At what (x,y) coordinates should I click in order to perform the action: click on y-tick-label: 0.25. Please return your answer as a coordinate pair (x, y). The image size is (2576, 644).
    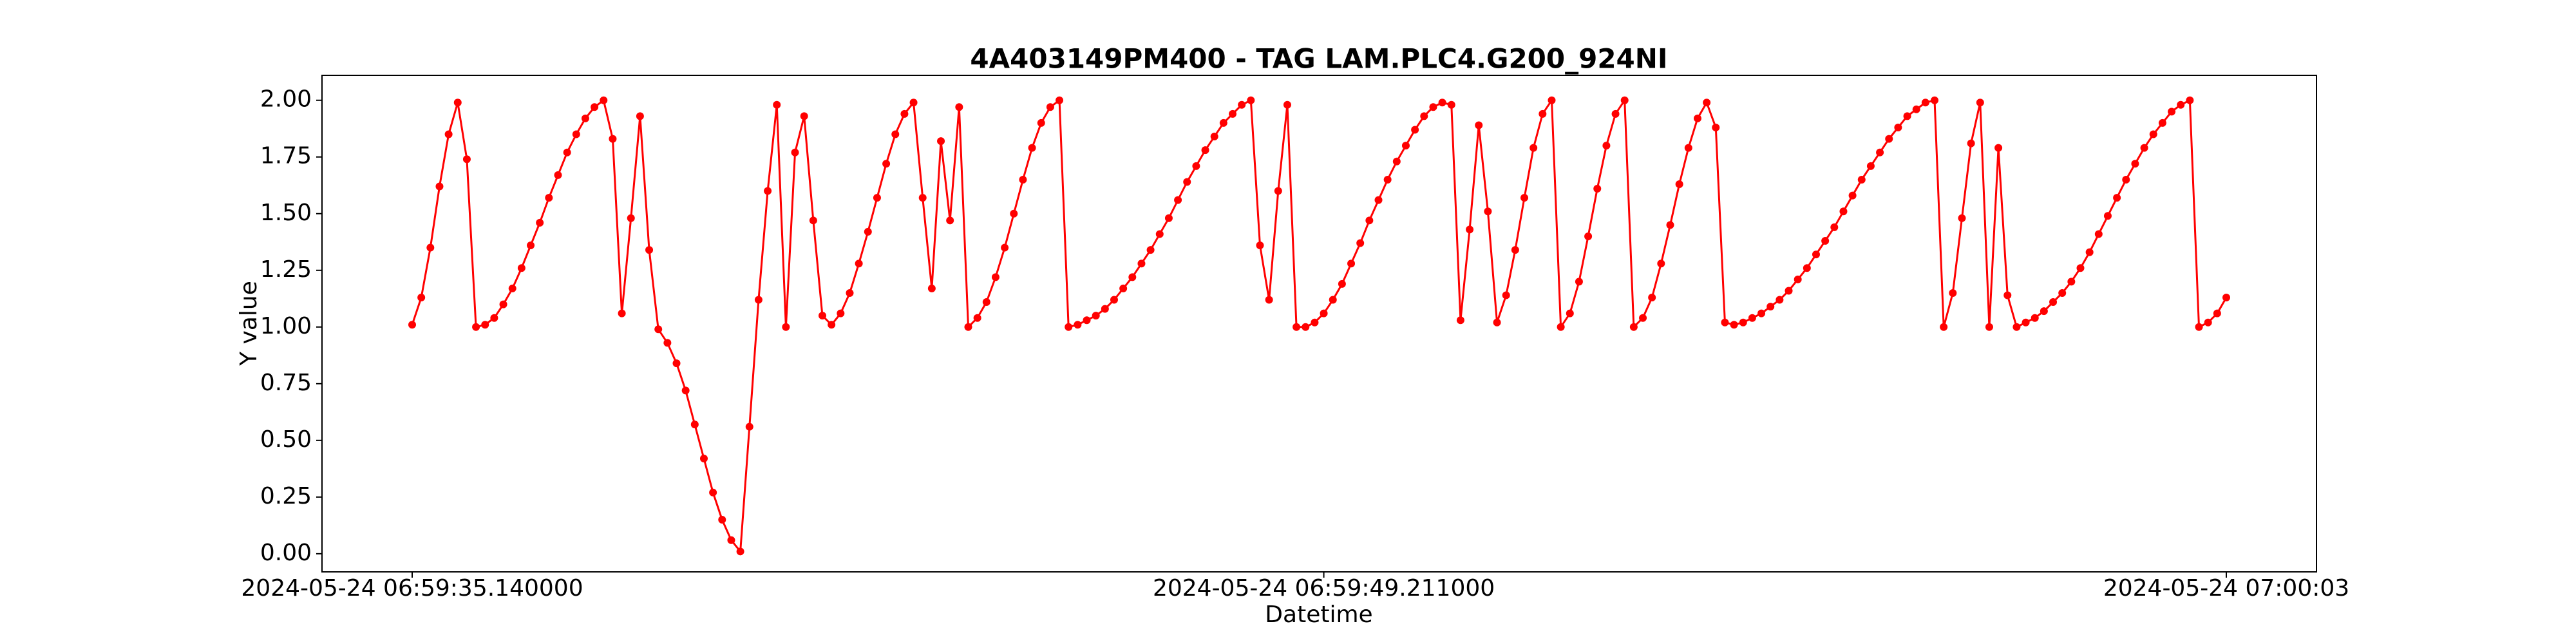
    Looking at the image, I should click on (286, 496).